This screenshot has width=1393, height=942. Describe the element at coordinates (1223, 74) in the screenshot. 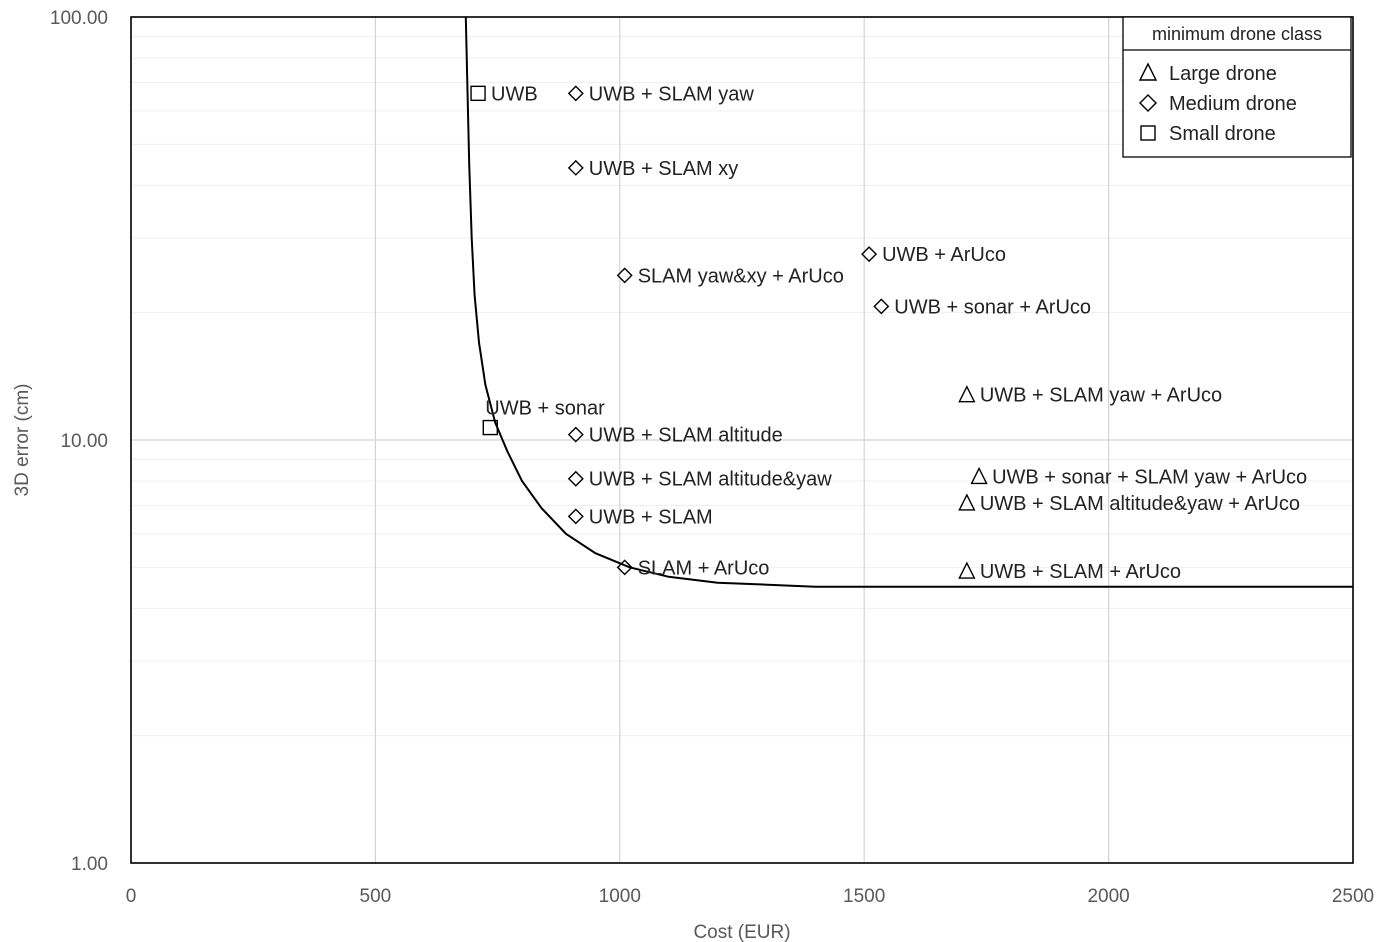

I see `legend-label-large: Large drone` at that location.